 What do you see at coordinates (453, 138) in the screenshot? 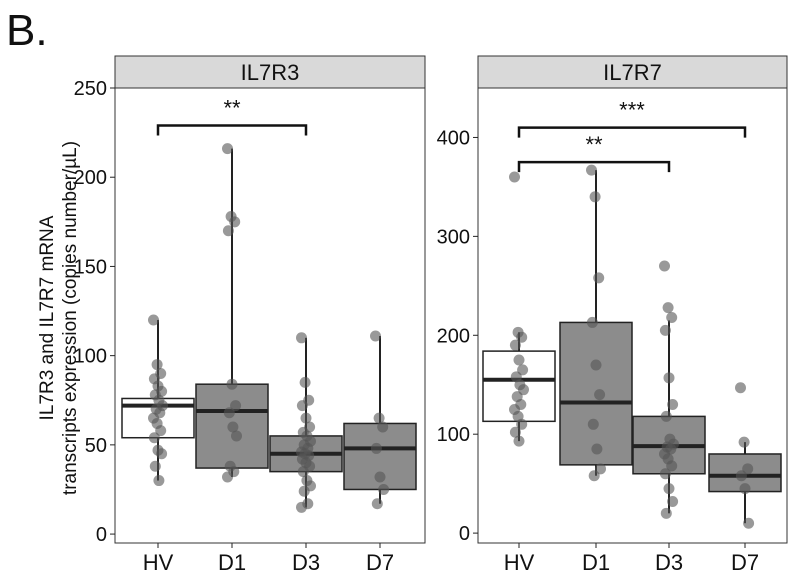
I see `y-tick-label: 400` at bounding box center [453, 138].